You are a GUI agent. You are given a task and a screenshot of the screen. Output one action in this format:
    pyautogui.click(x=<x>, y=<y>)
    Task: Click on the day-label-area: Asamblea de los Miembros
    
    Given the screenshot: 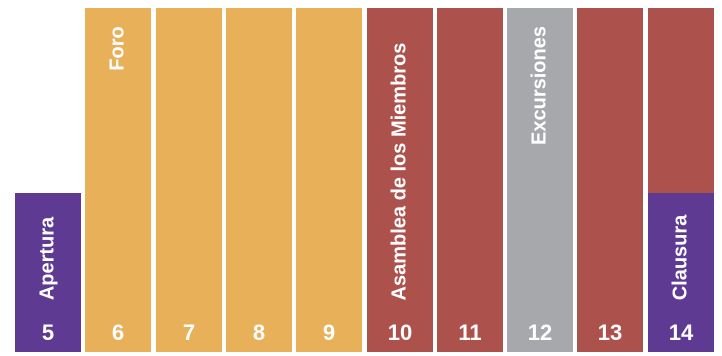 What is the action you would take?
    pyautogui.click(x=400, y=161)
    